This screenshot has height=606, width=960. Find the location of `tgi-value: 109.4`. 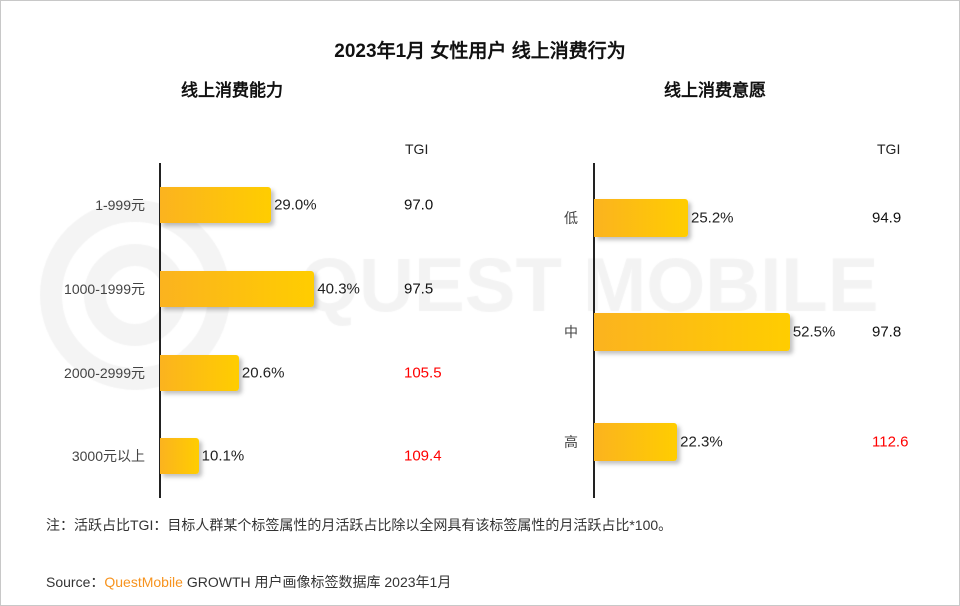

tgi-value: 109.4 is located at coordinates (423, 456).